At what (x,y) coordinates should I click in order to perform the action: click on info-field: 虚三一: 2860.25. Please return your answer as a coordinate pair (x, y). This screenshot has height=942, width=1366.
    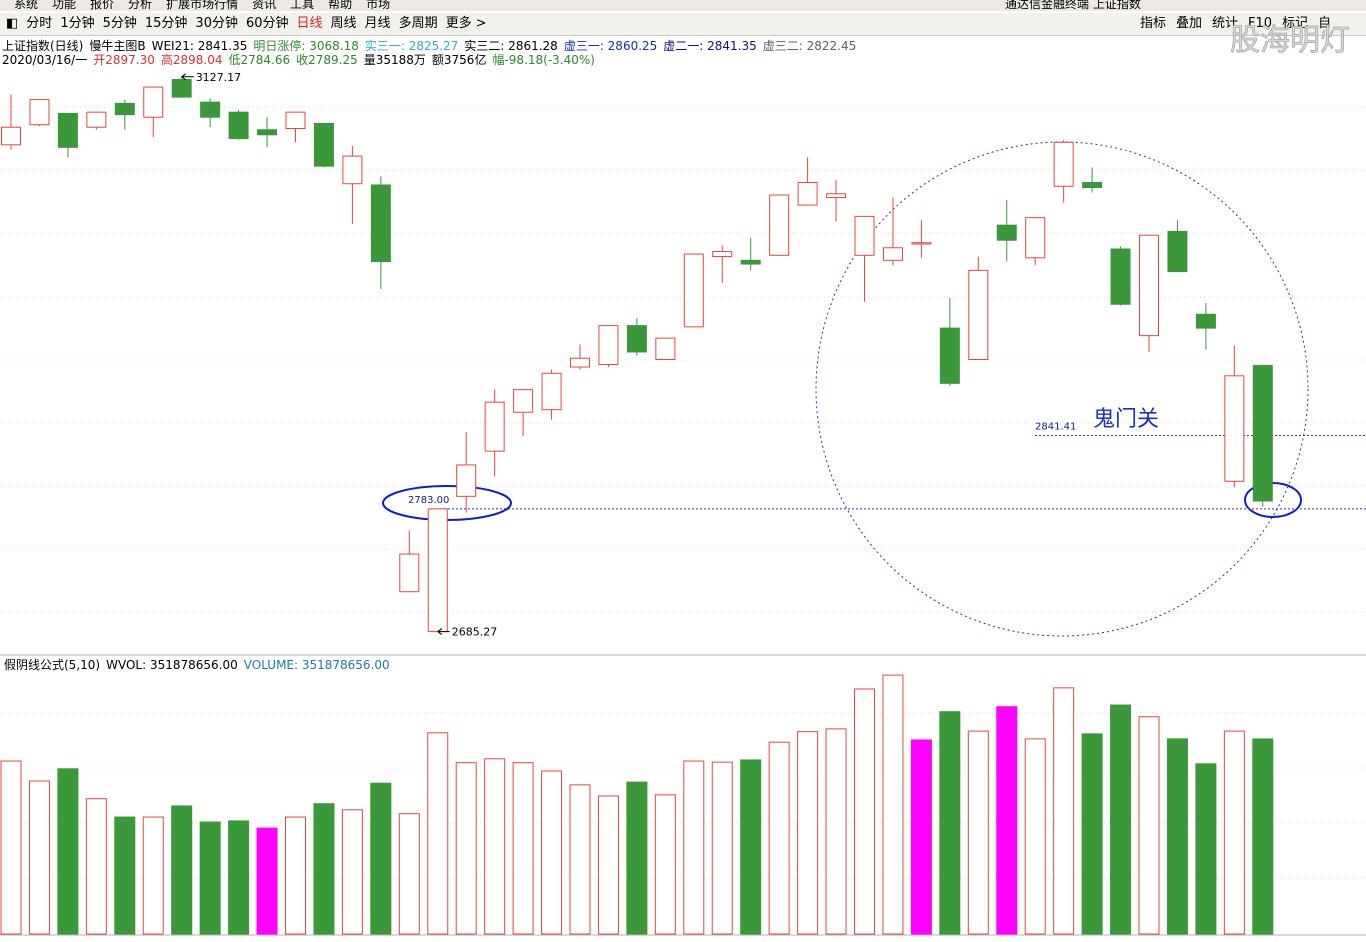
    Looking at the image, I should click on (610, 46).